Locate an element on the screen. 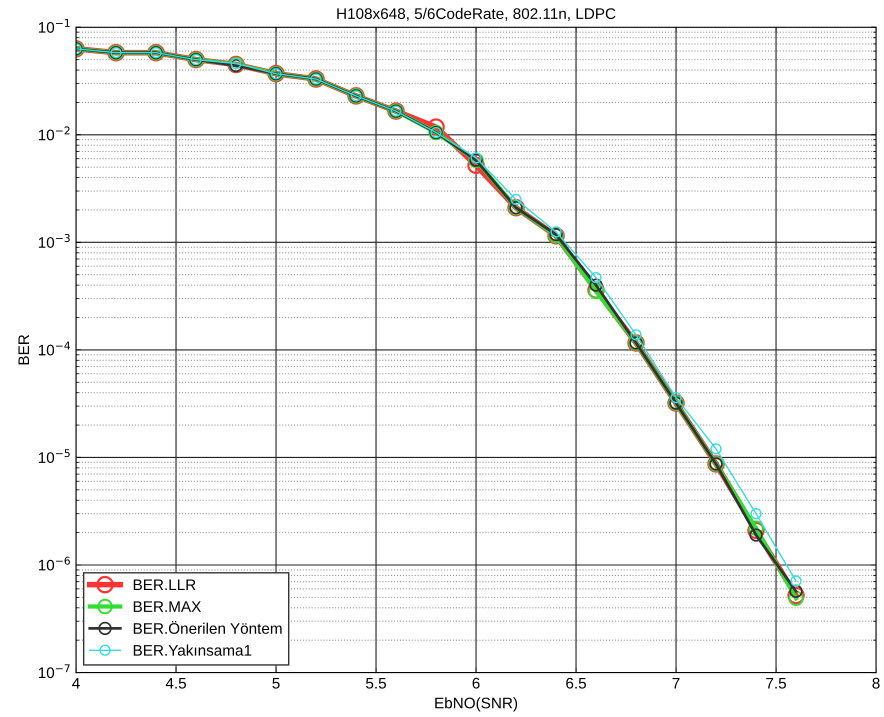 Image resolution: width=884 pixels, height=717 pixels. y-tick-label: 10$^{−4}$ is located at coordinates (54, 349).